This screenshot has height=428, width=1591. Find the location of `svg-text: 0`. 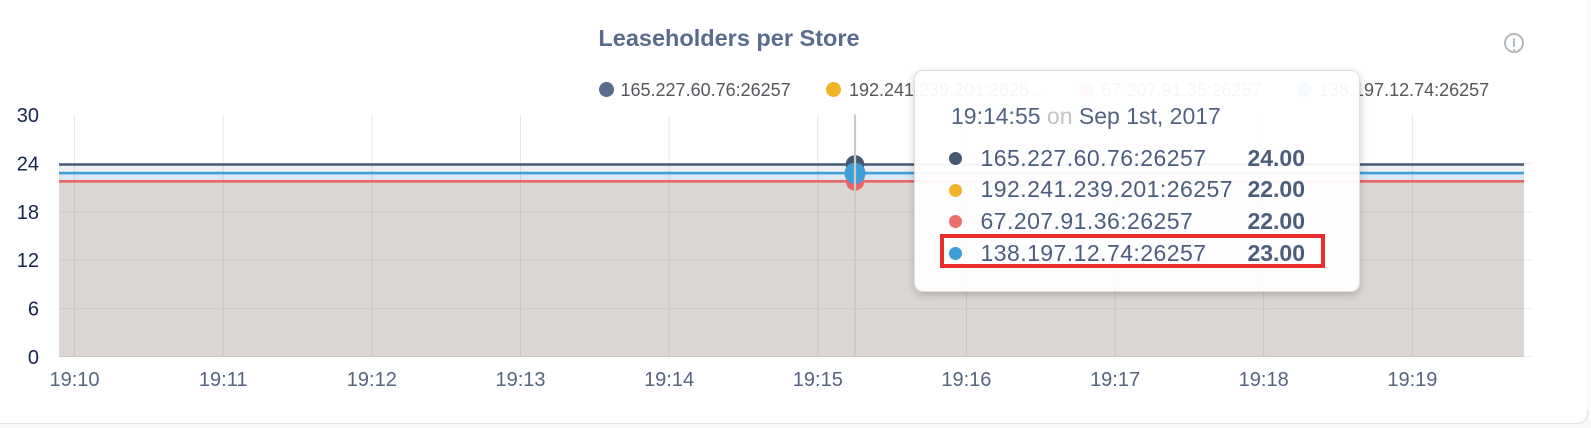

svg-text: 0 is located at coordinates (33, 358).